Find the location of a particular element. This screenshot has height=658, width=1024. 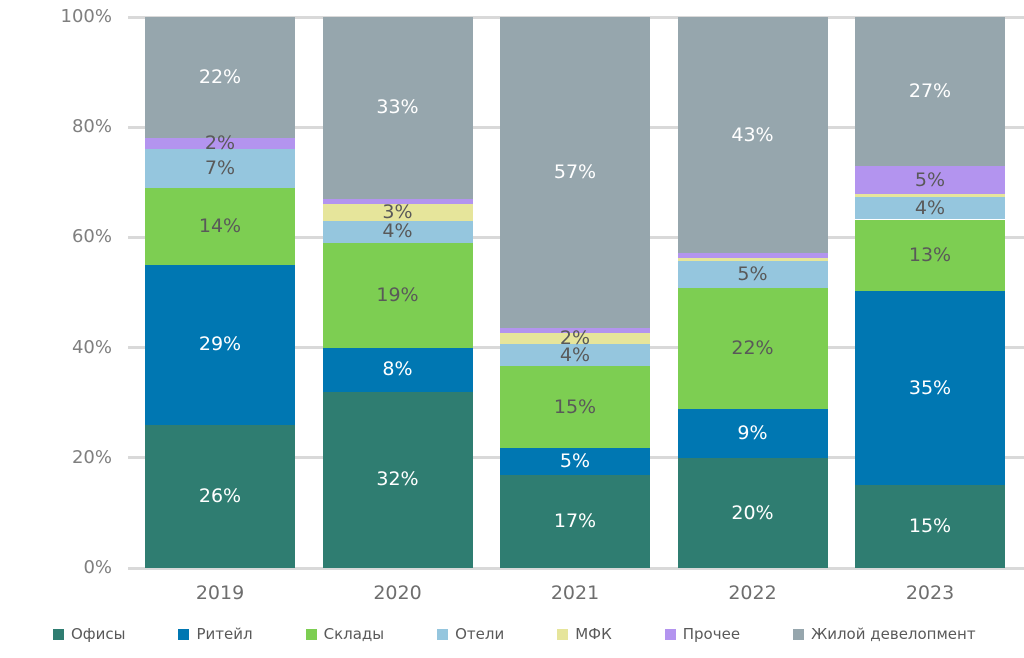

legend-item-МФК: МФК is located at coordinates (584, 634).